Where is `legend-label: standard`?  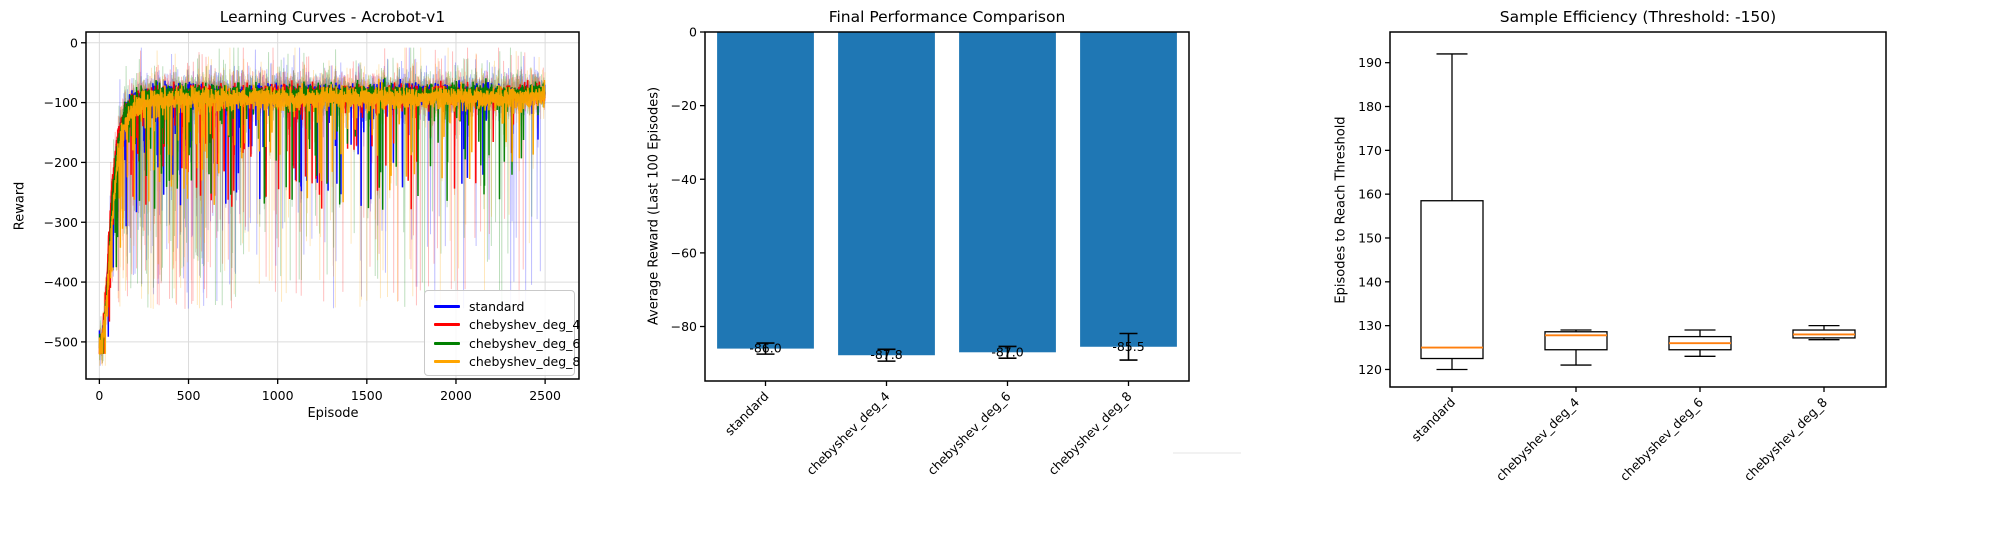 legend-label: standard is located at coordinates (497, 306).